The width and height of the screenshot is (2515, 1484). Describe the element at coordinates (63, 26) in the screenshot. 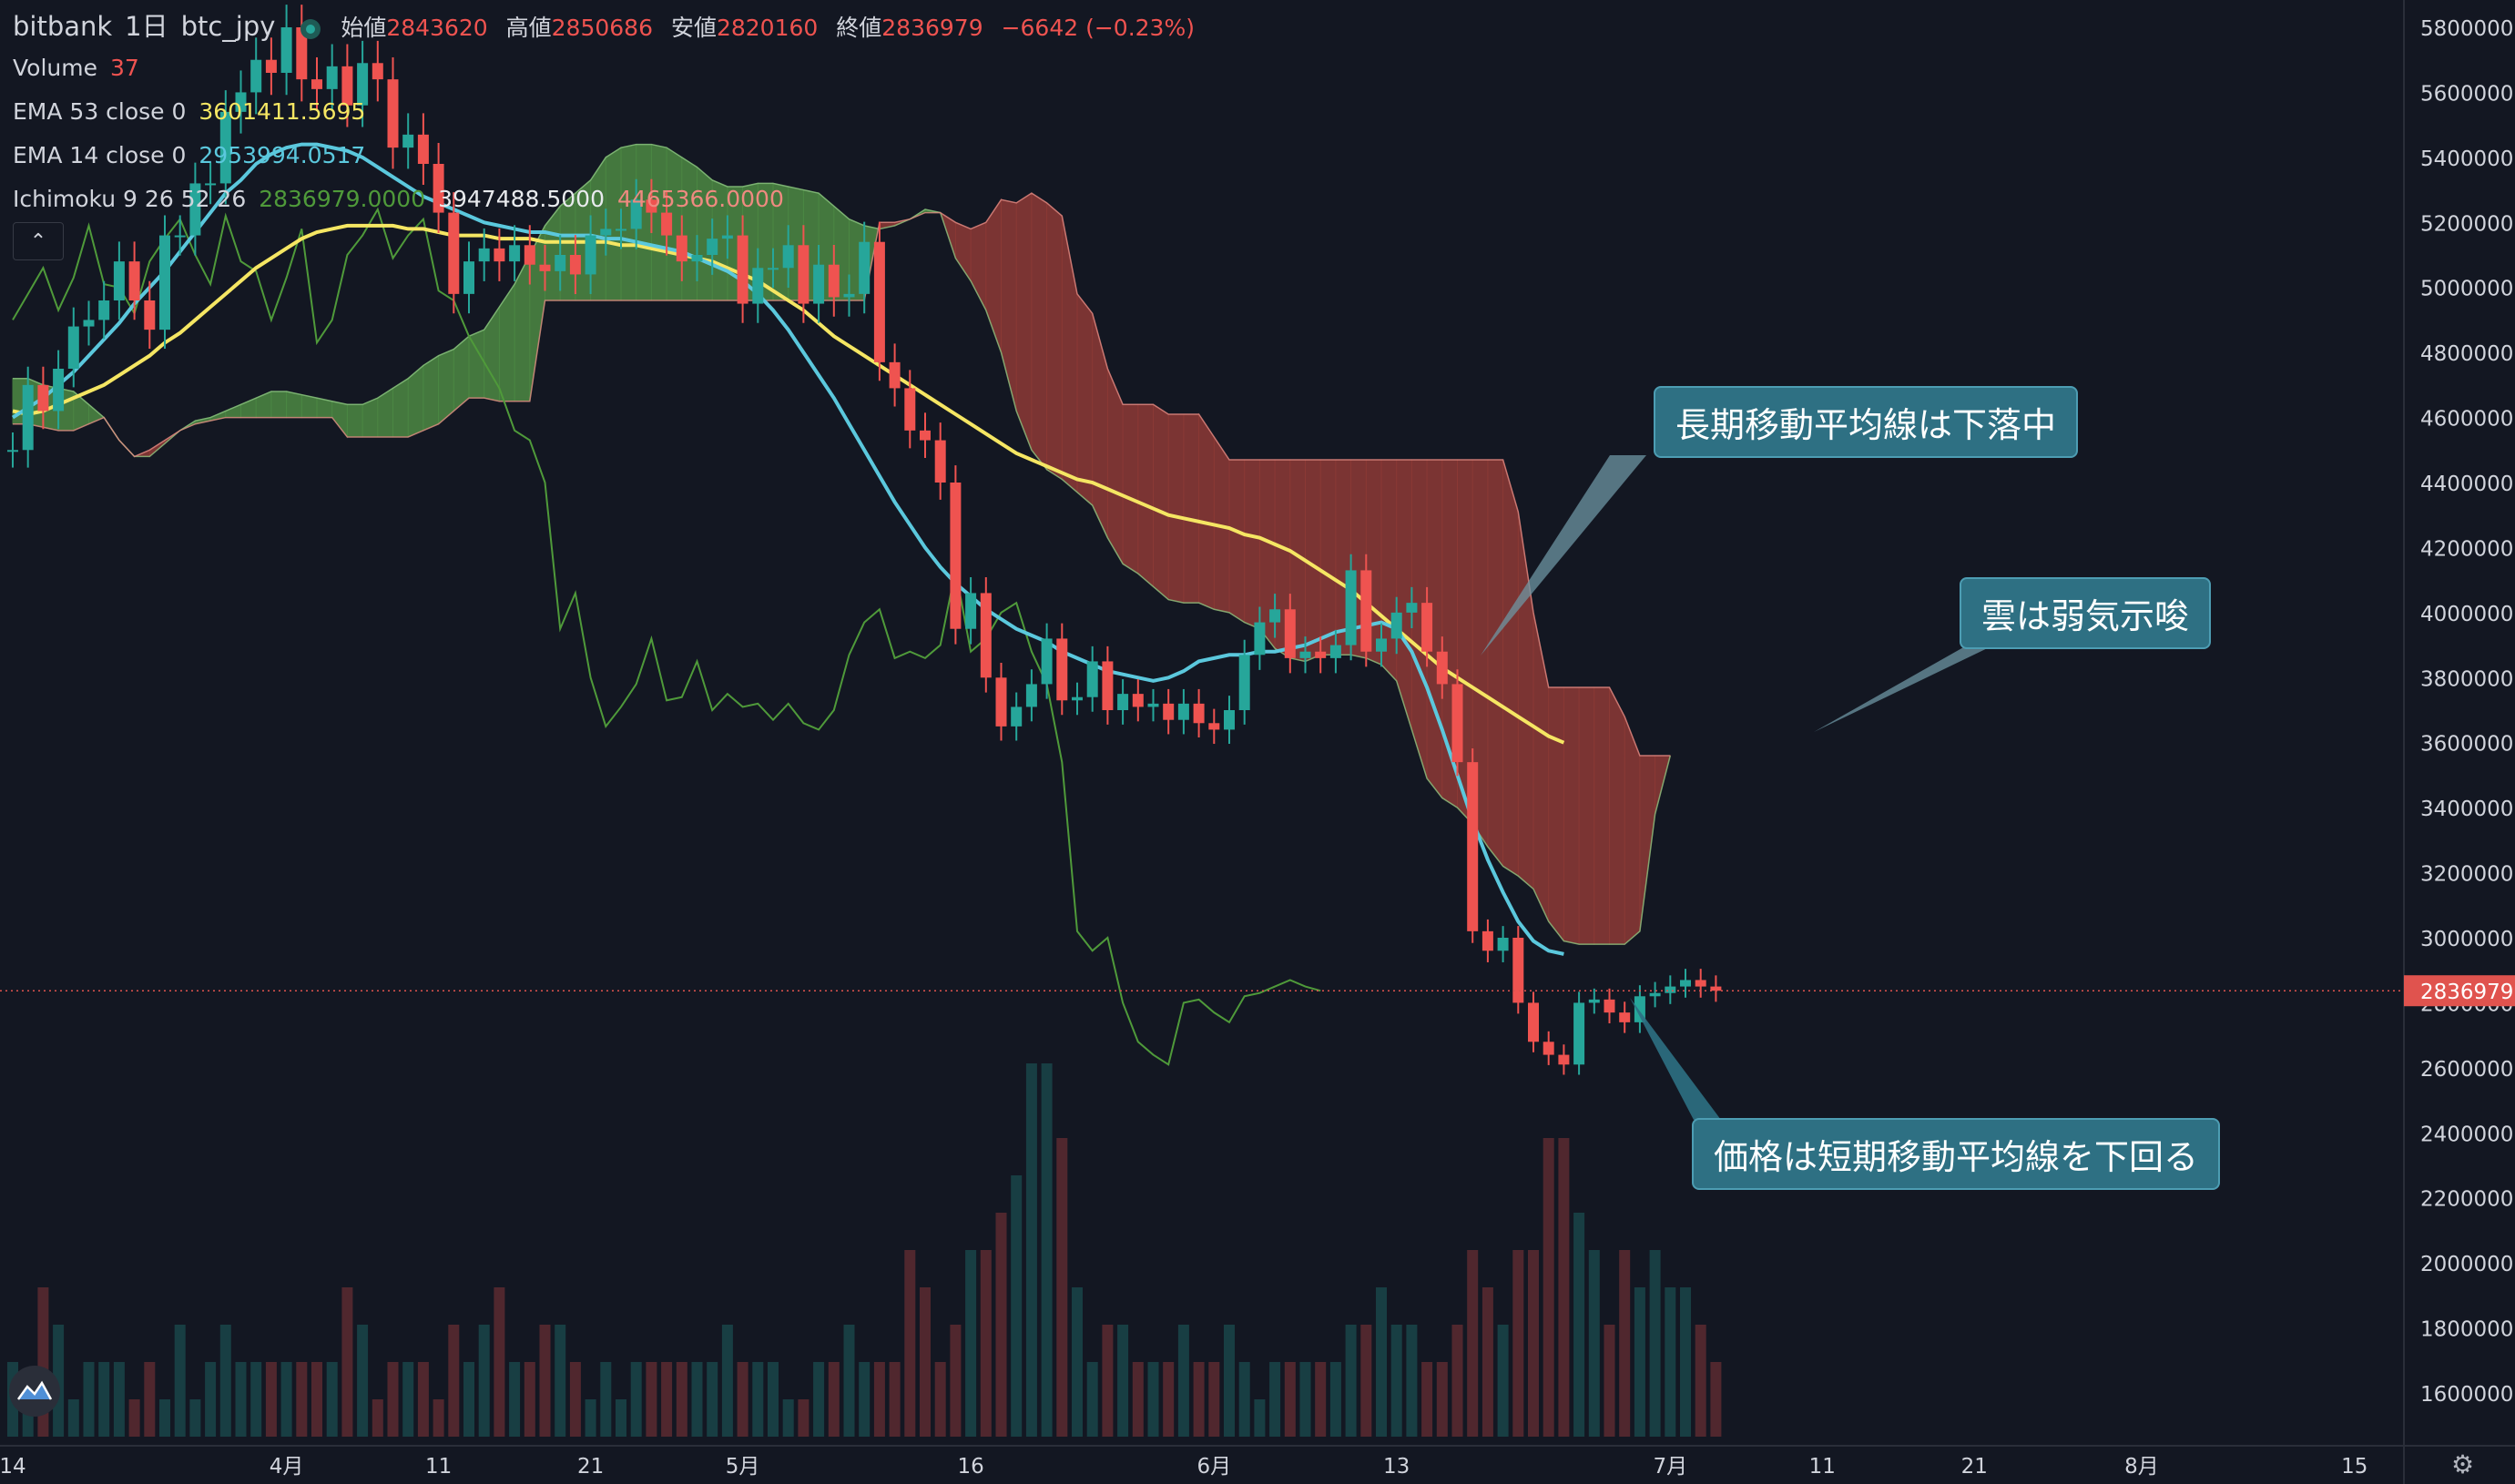

I see `exchange-name: bitbank` at that location.